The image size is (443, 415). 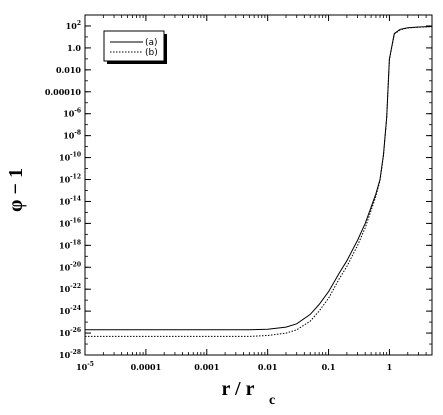 I want to click on legend: (a) (b), so click(x=135, y=47).